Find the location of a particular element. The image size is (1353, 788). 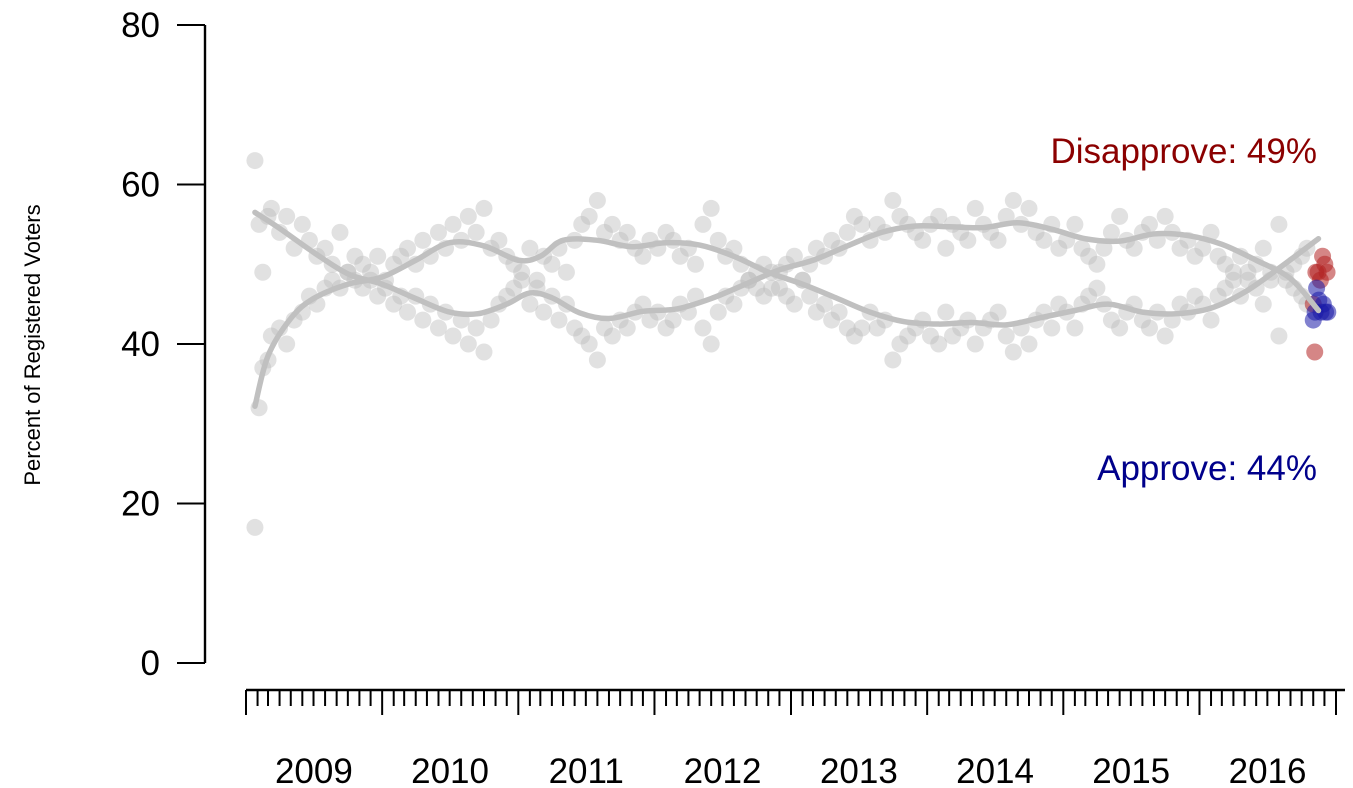

disapprove-annotation: Disapprove: 49% is located at coordinates (1183, 151).